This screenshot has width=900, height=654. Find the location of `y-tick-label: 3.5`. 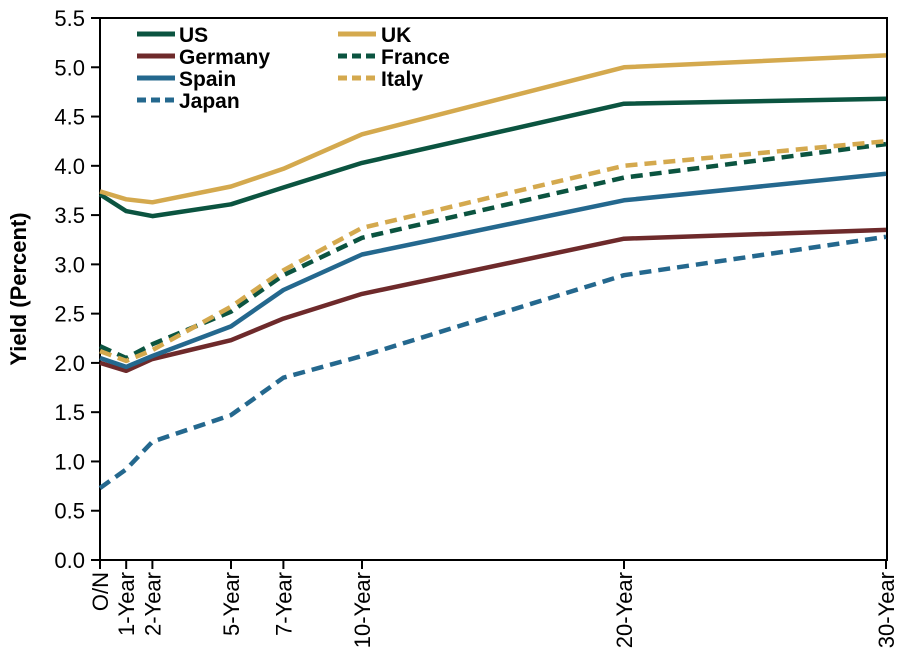

y-tick-label: 3.5 is located at coordinates (69, 215).